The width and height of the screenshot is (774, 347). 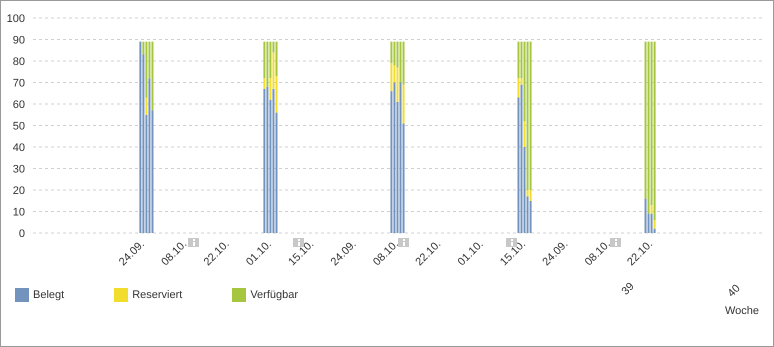 What do you see at coordinates (18, 104) in the screenshot?
I see `y-tick-label: 60` at bounding box center [18, 104].